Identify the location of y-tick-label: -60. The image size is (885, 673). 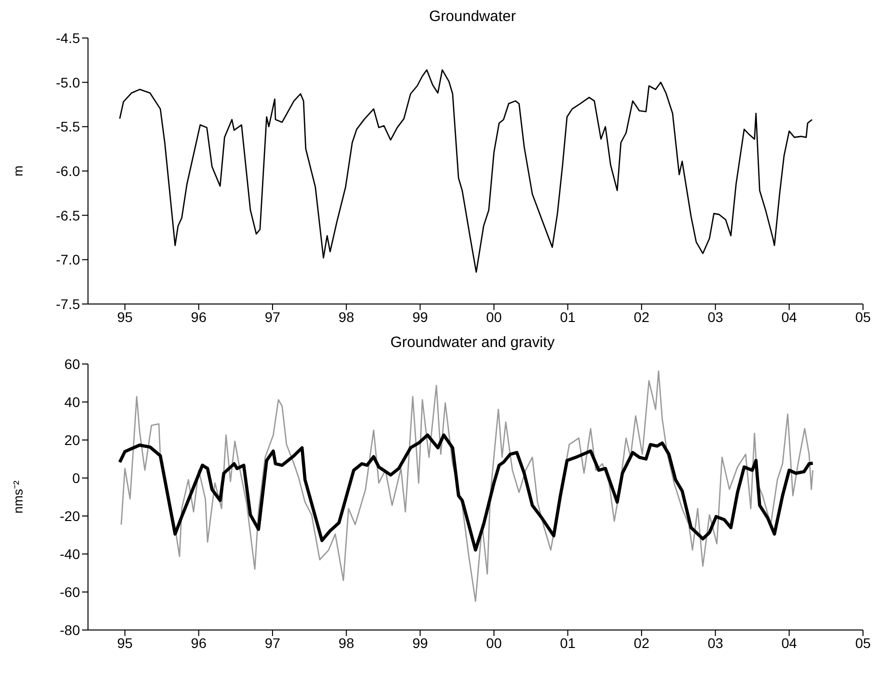
(70, 592).